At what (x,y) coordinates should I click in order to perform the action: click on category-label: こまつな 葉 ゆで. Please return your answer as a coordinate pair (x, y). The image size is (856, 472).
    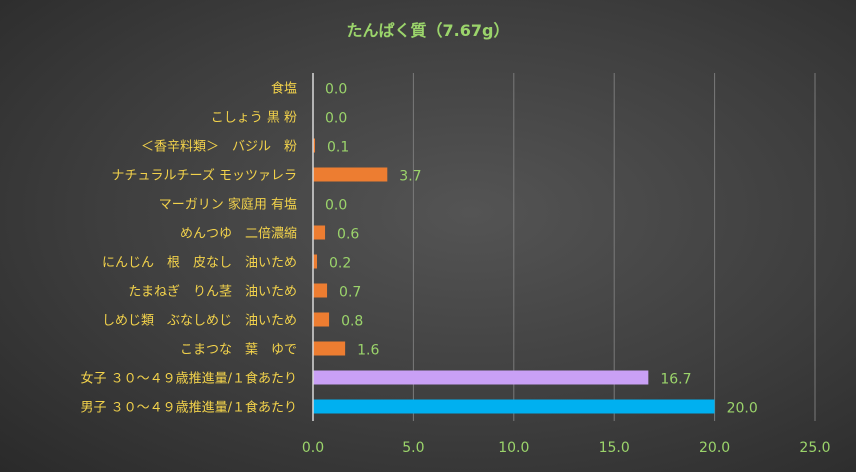
    Looking at the image, I should click on (238, 350).